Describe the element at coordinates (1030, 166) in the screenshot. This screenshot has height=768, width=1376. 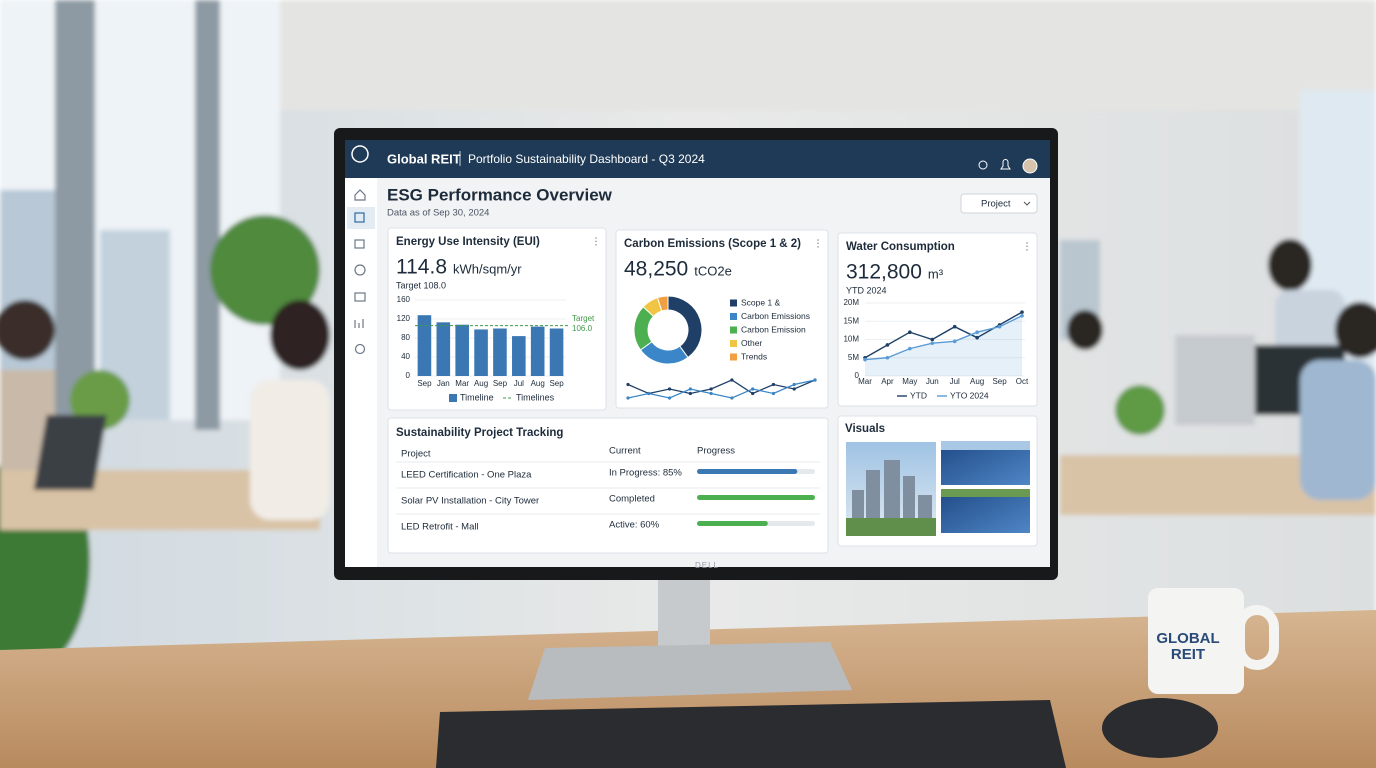
I see `avatar` at that location.